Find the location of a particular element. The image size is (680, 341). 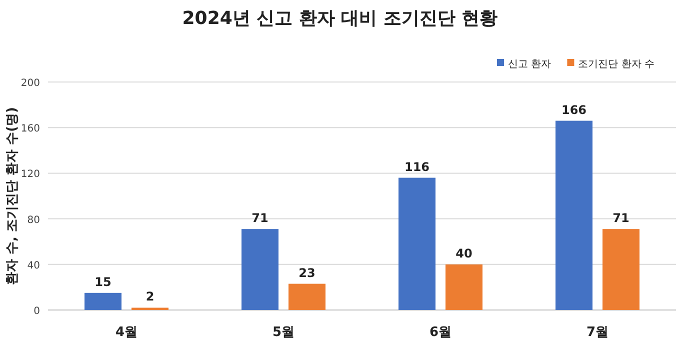

data-label: 166 is located at coordinates (574, 109).